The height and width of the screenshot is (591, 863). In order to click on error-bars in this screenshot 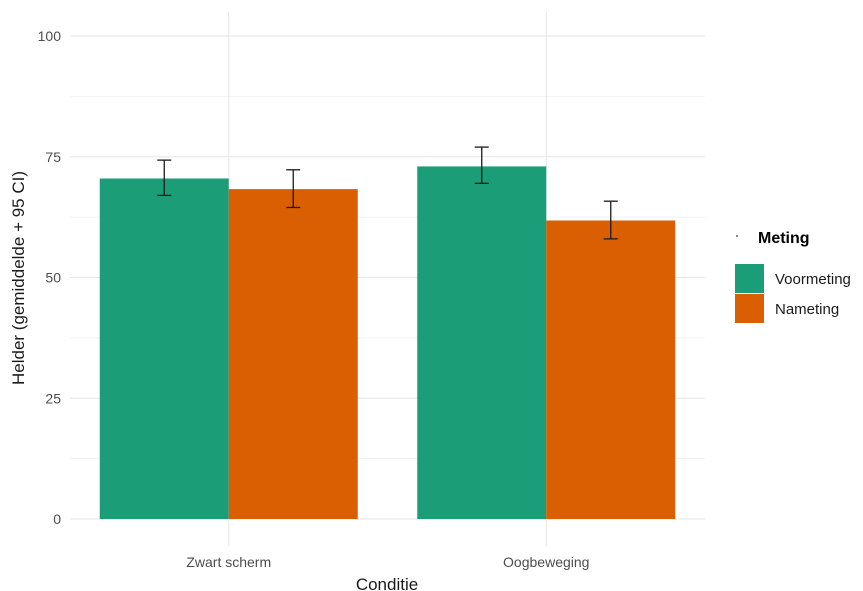, I will do `click(387, 193)`.